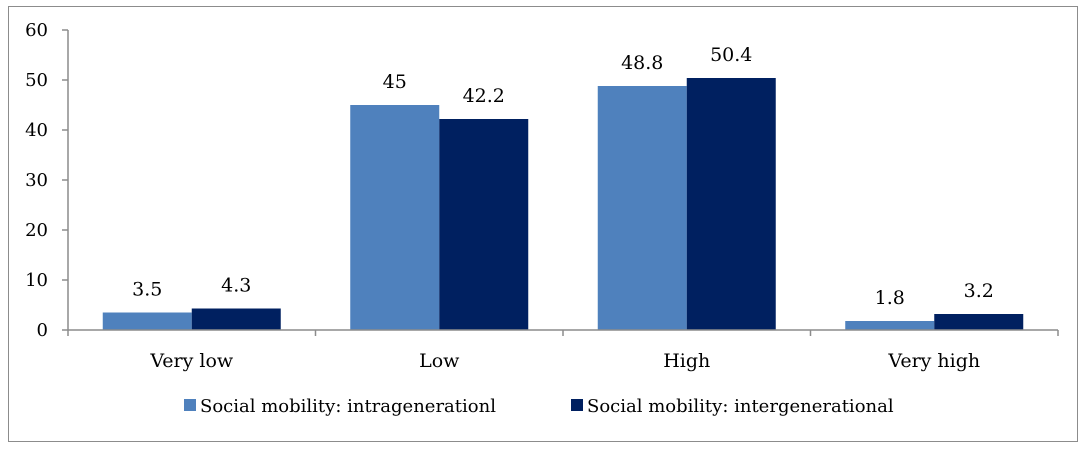  I want to click on y-tick-label: 40, so click(36, 130).